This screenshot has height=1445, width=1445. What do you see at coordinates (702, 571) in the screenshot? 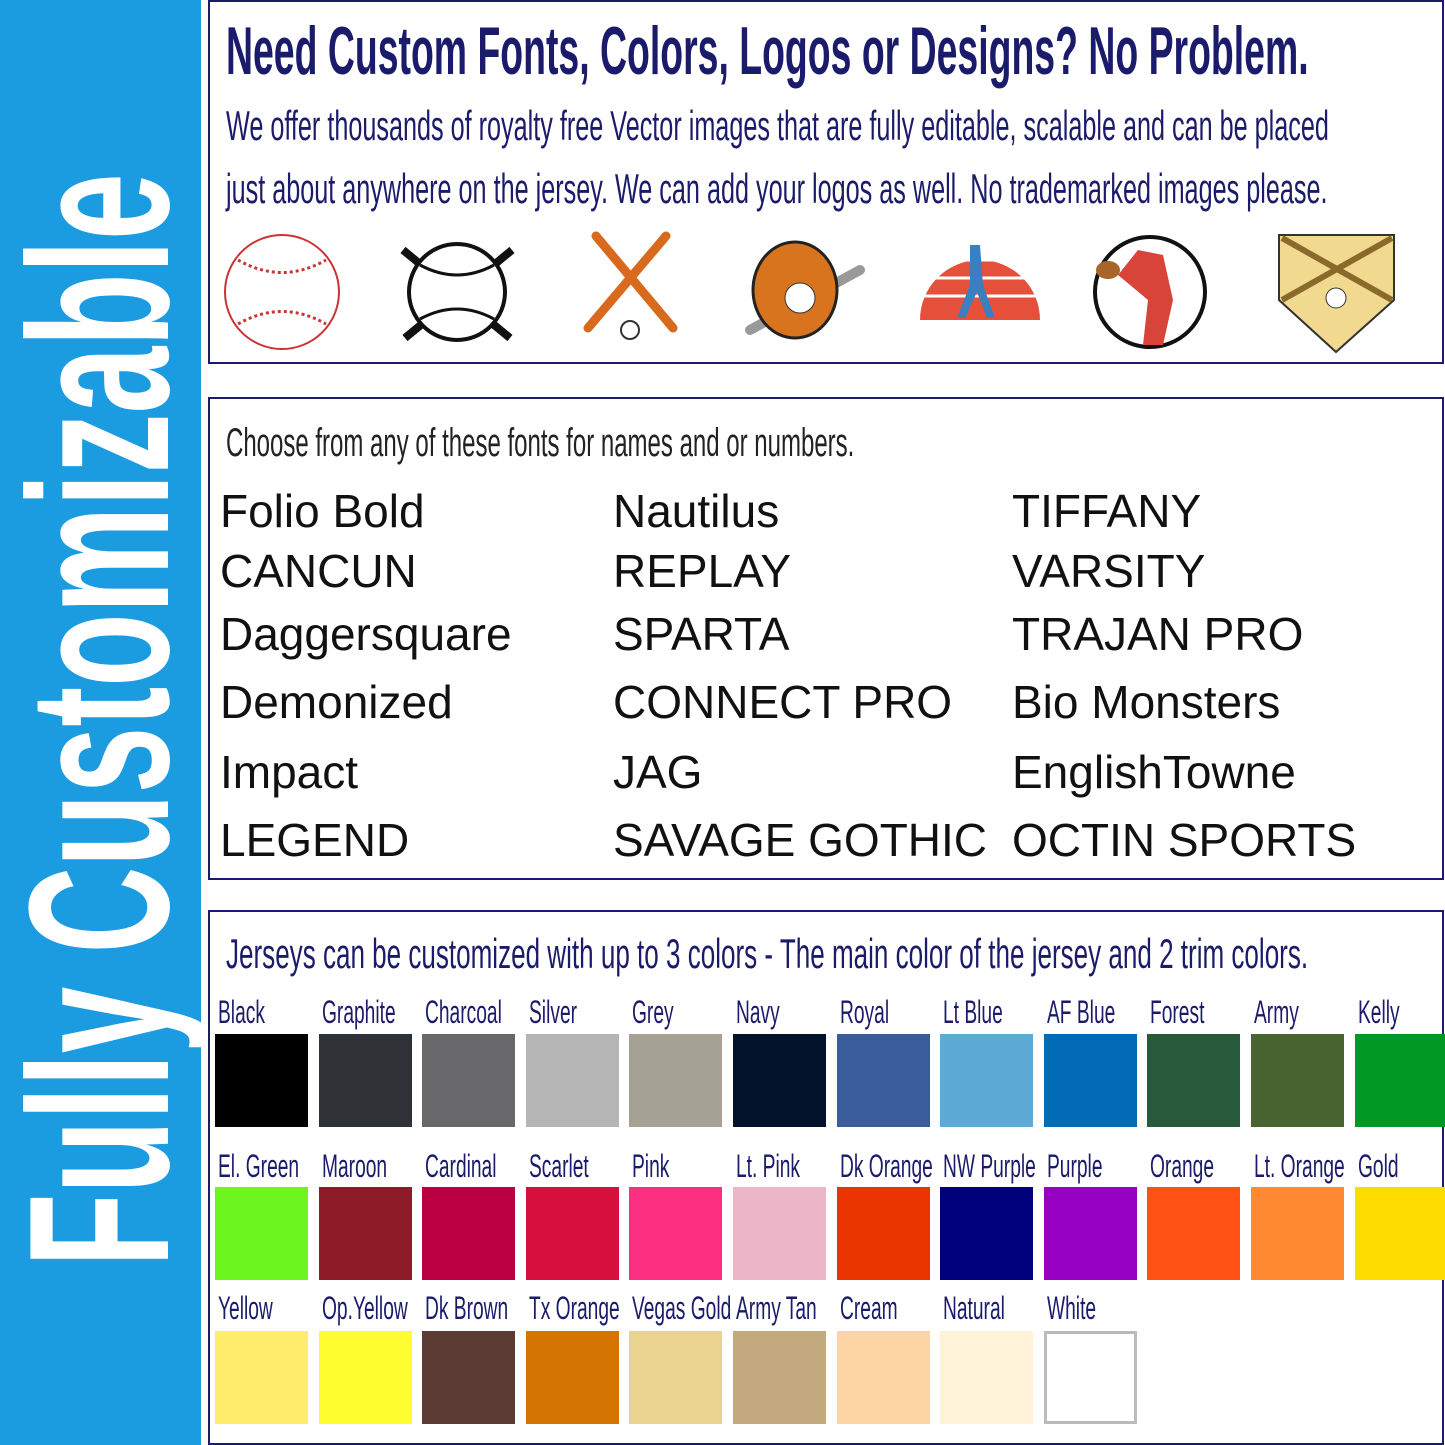
I see `font-sample: REPLAY` at bounding box center [702, 571].